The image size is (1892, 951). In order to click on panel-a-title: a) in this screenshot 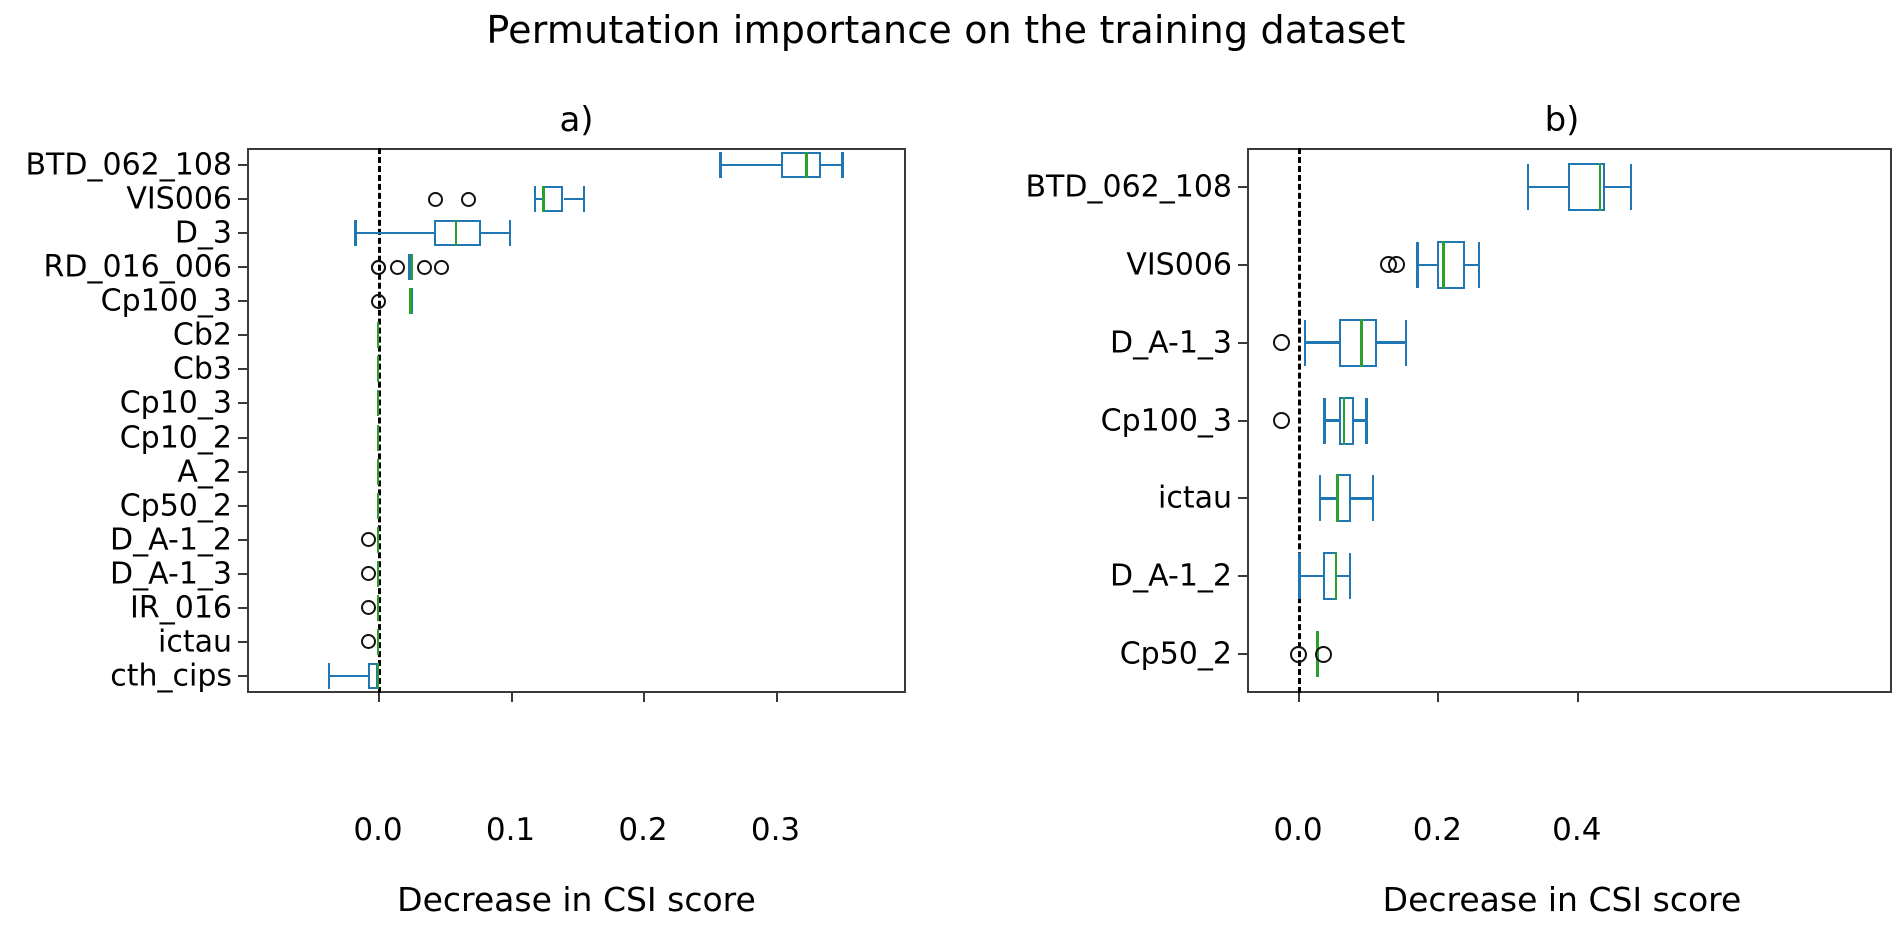, I will do `click(576, 120)`.